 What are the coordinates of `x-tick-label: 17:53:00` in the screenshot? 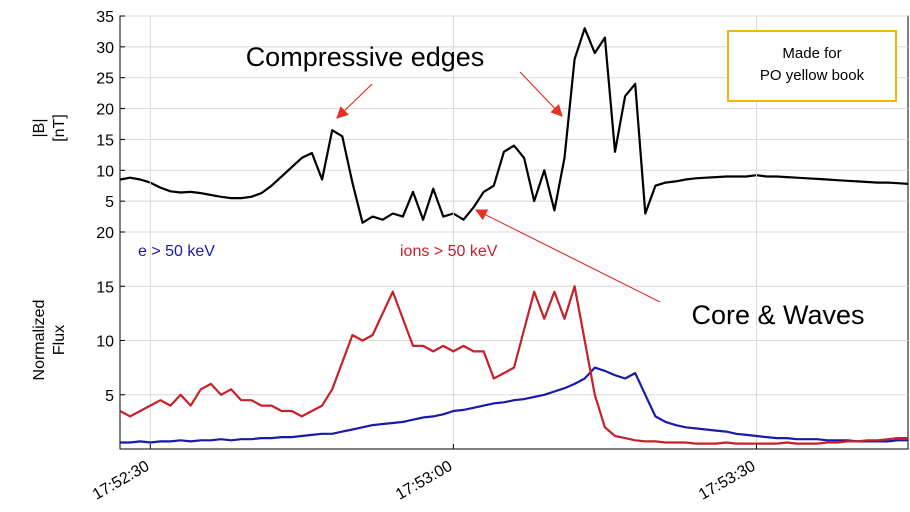 It's located at (424, 481).